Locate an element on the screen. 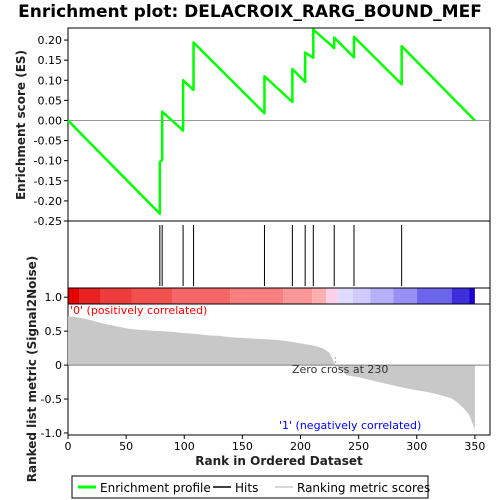  legend-frame is located at coordinates (250, 487).